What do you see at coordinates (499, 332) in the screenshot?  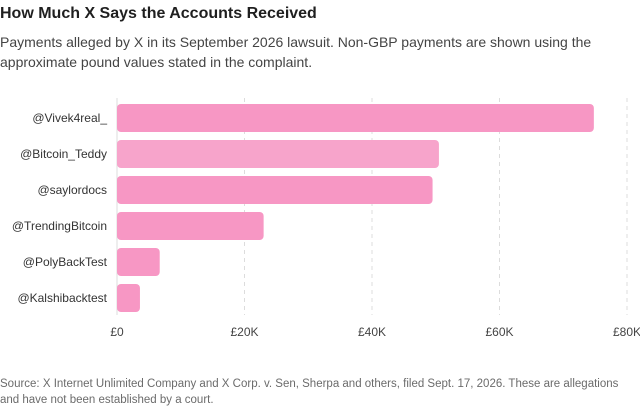 I see `tick-label: £60K` at bounding box center [499, 332].